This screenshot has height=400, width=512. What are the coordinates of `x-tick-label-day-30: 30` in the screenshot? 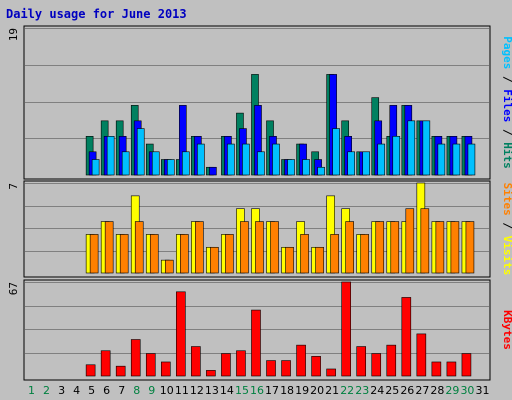 It's located at (467, 390).